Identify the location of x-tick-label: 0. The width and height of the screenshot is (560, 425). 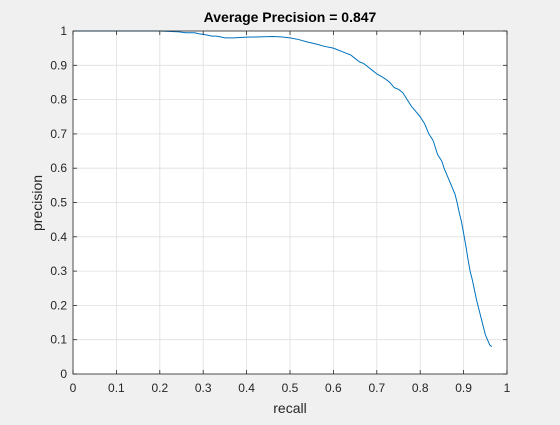
(73, 388).